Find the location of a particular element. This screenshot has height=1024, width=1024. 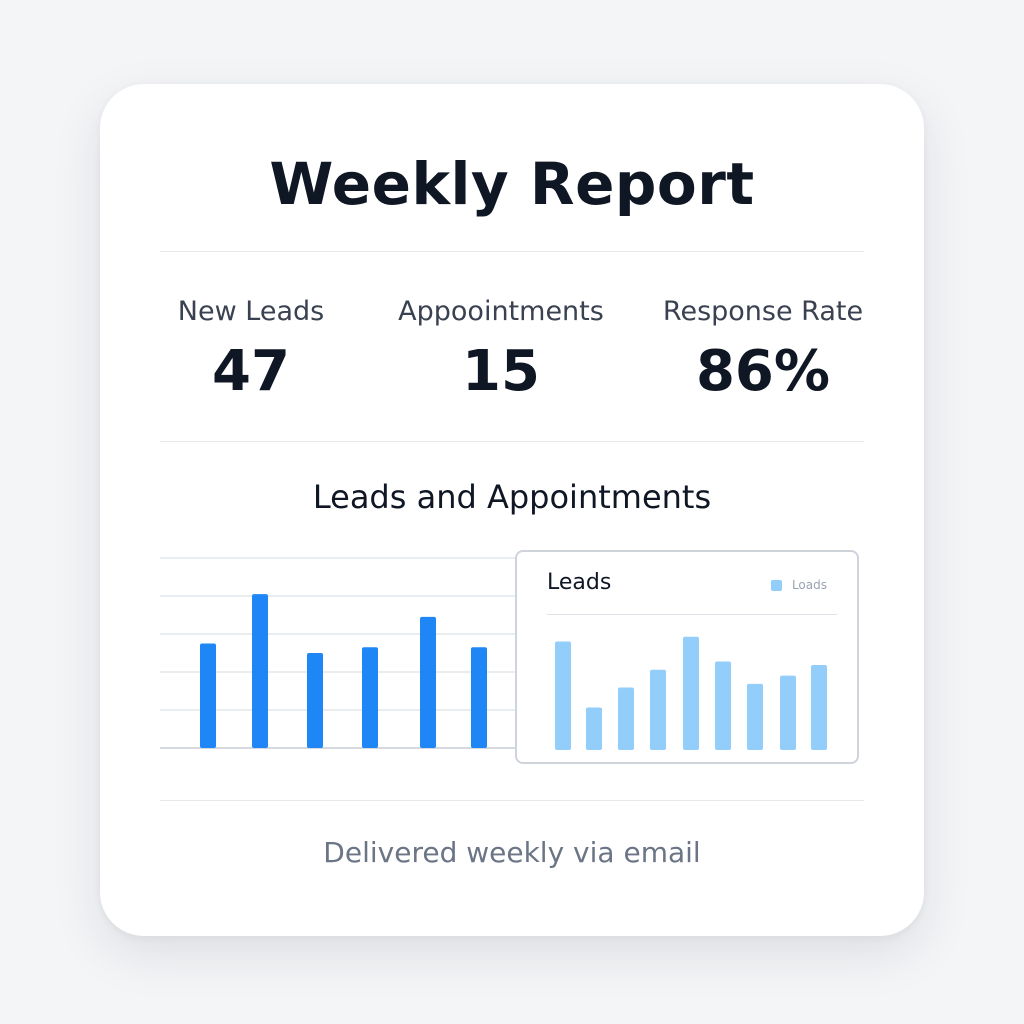

metric-new-leads: New Leads 47 is located at coordinates (251, 351).